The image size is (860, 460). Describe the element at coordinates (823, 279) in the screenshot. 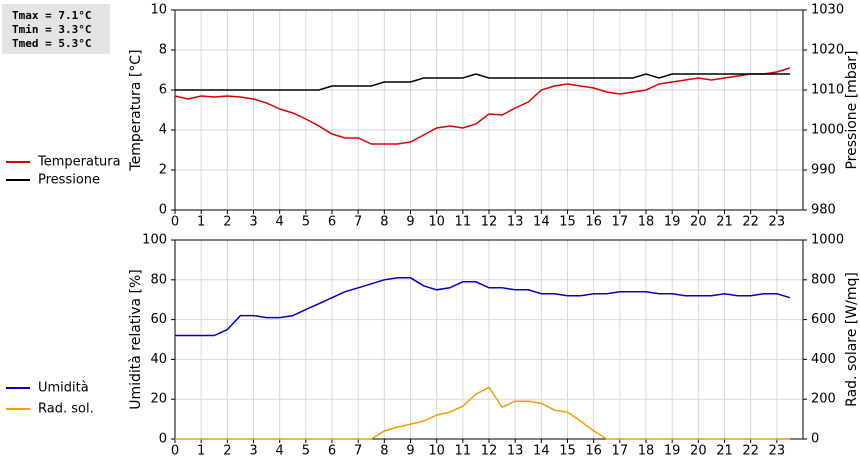

I see `y2-tick-label: 800` at that location.